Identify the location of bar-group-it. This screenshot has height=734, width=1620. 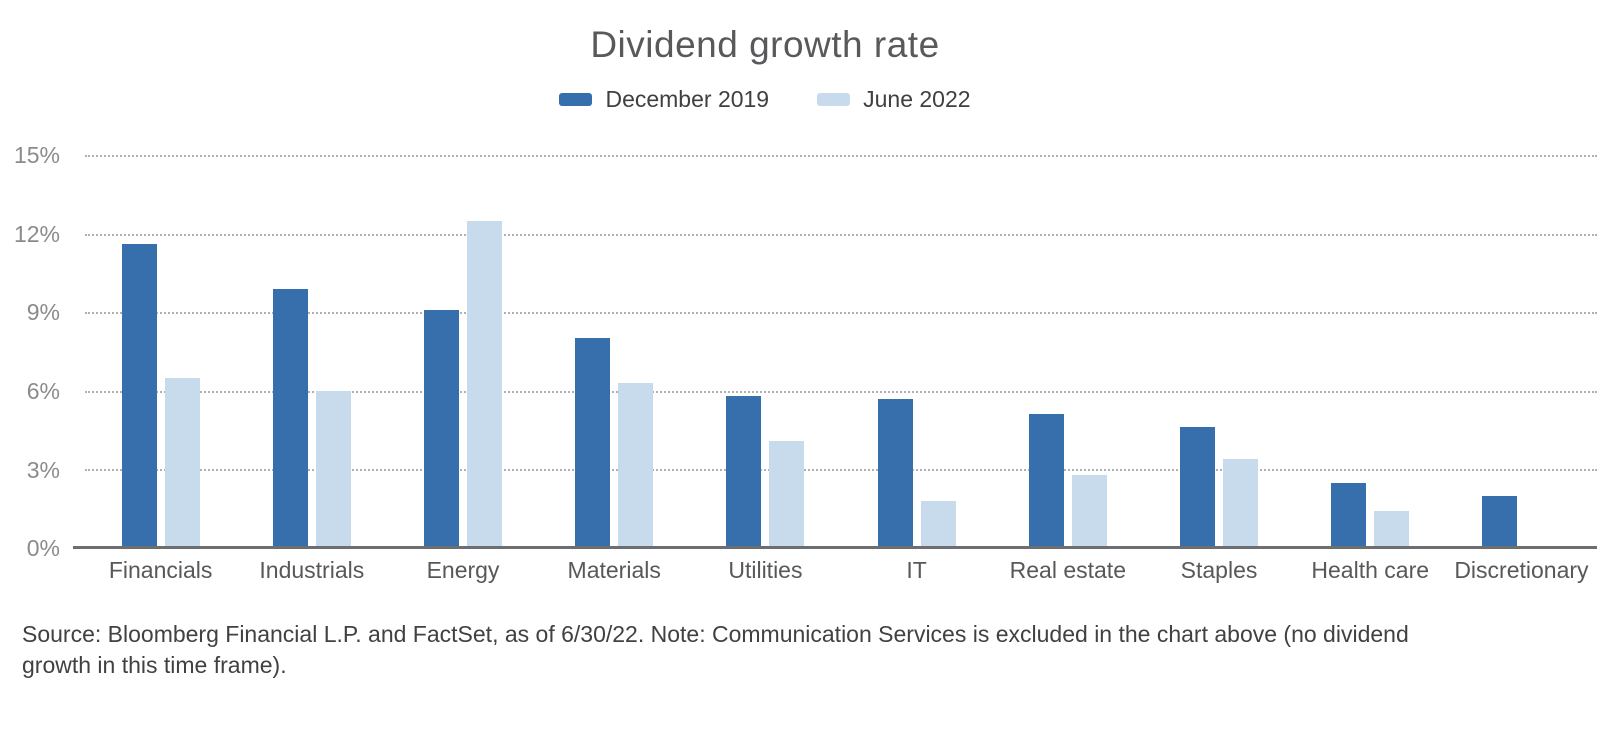
(916, 351).